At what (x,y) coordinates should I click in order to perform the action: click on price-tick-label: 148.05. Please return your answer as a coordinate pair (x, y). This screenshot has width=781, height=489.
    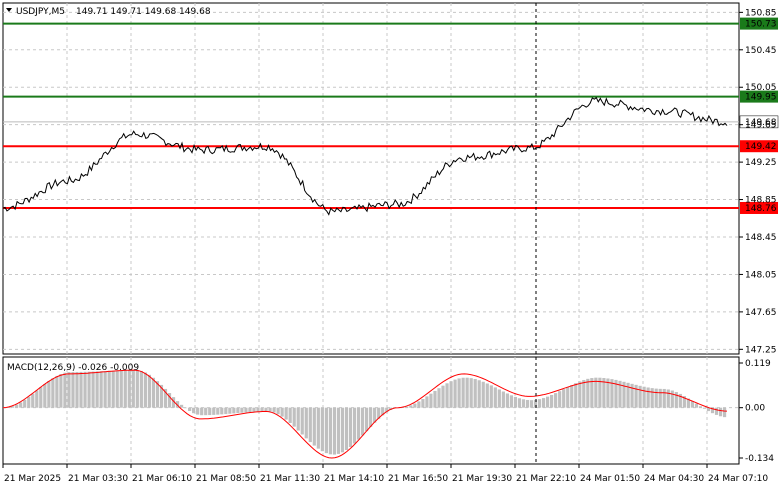
    Looking at the image, I should click on (761, 275).